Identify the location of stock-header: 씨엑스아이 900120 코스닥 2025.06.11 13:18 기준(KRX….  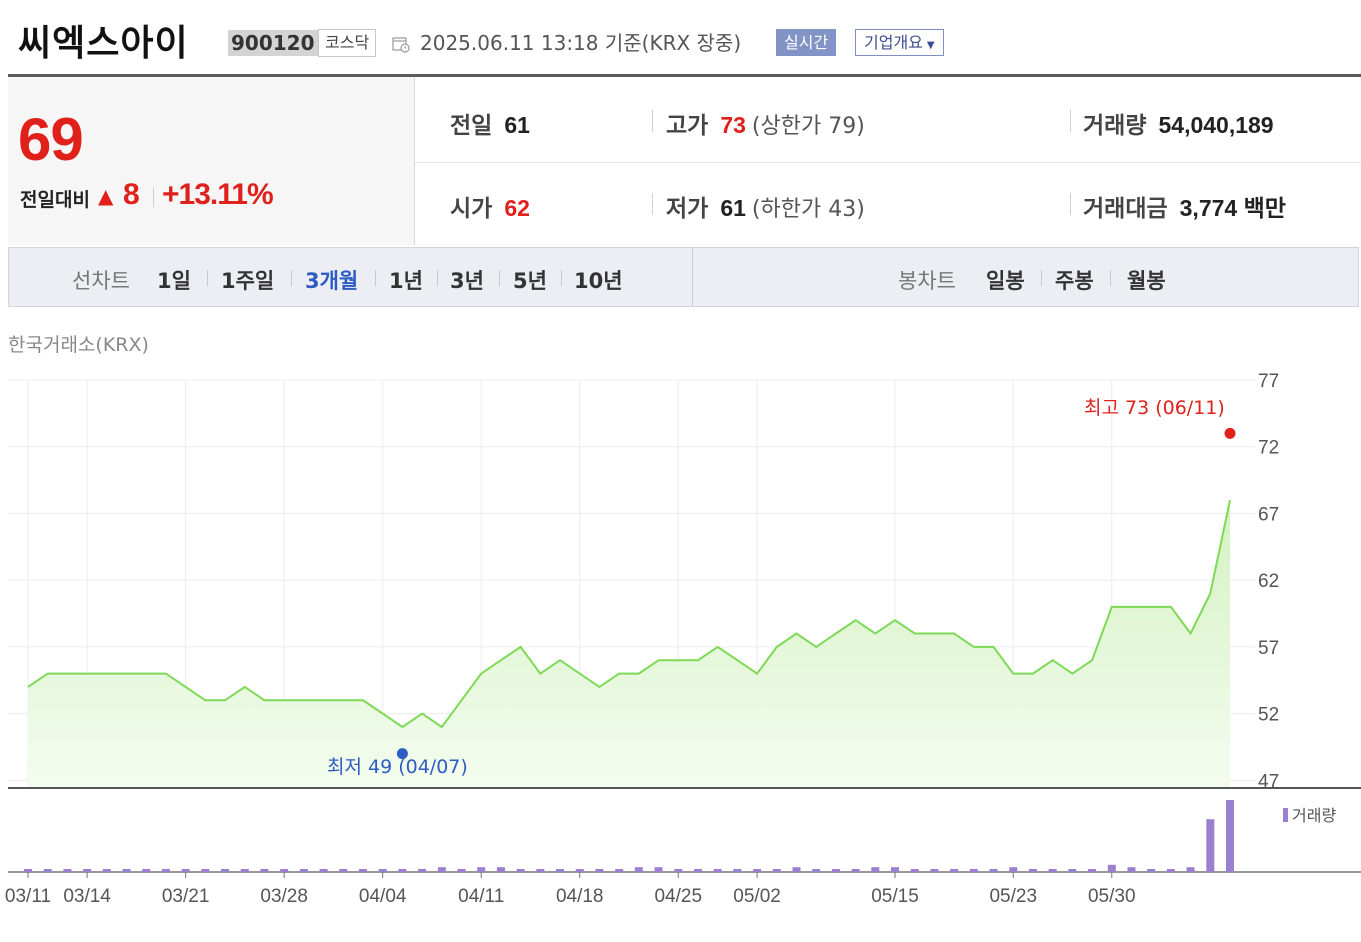
(680, 37).